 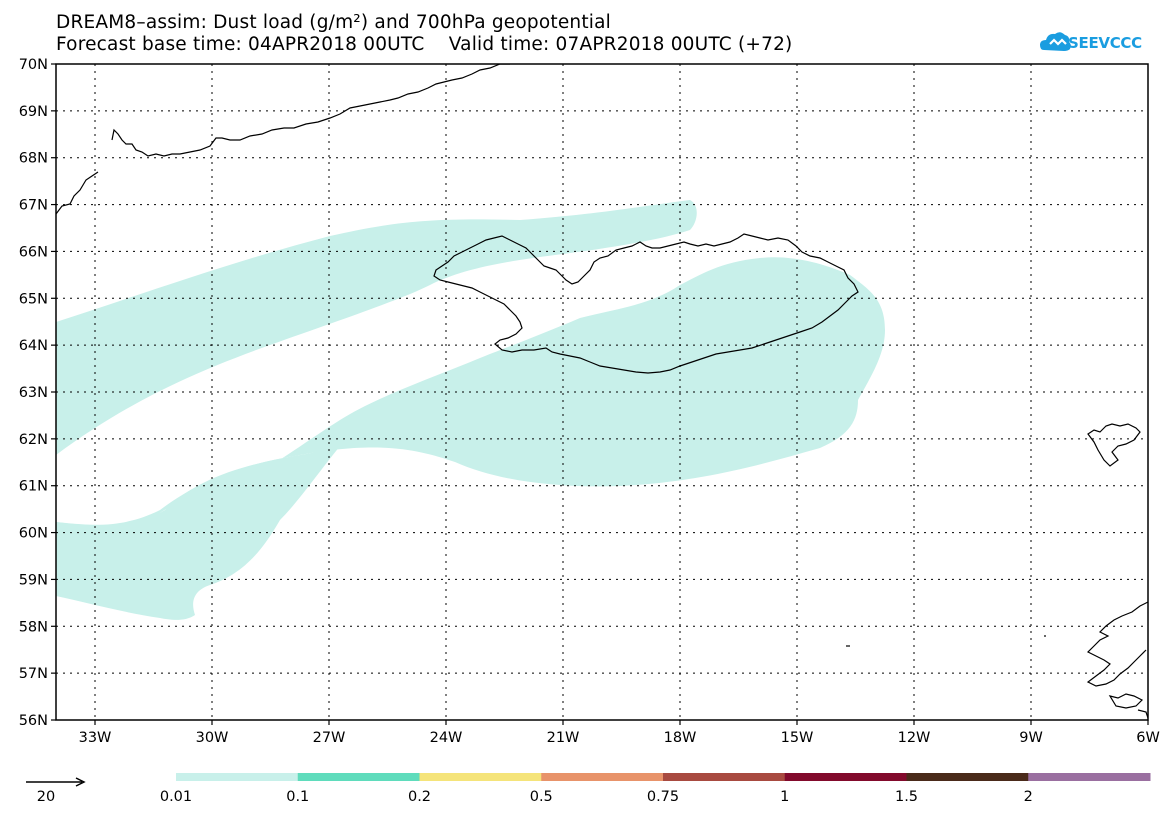 What do you see at coordinates (1148, 738) in the screenshot?
I see `lon-label: 6W` at bounding box center [1148, 738].